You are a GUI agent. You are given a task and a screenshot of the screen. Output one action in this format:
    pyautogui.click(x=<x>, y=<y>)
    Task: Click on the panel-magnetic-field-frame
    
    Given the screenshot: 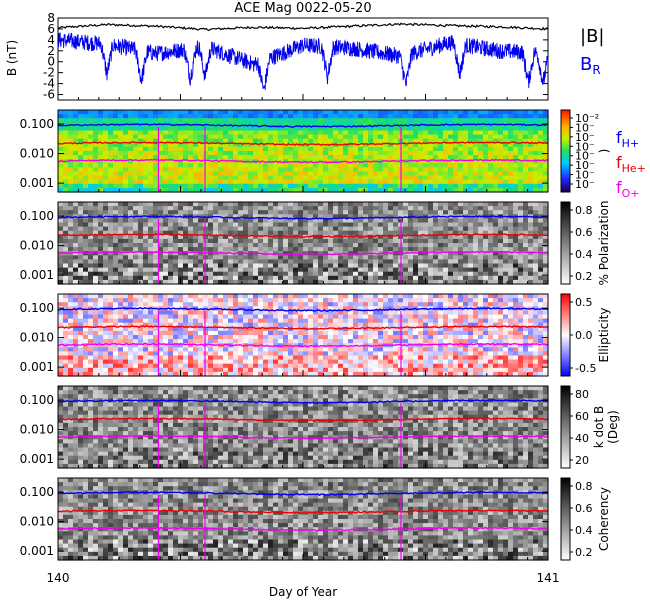 What is the action you would take?
    pyautogui.click(x=303, y=59)
    